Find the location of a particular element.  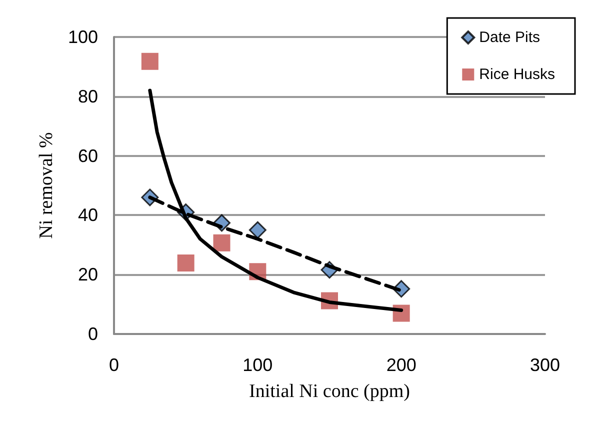

x-axis-title: Initial Ni conc (ppm) is located at coordinates (329, 391).